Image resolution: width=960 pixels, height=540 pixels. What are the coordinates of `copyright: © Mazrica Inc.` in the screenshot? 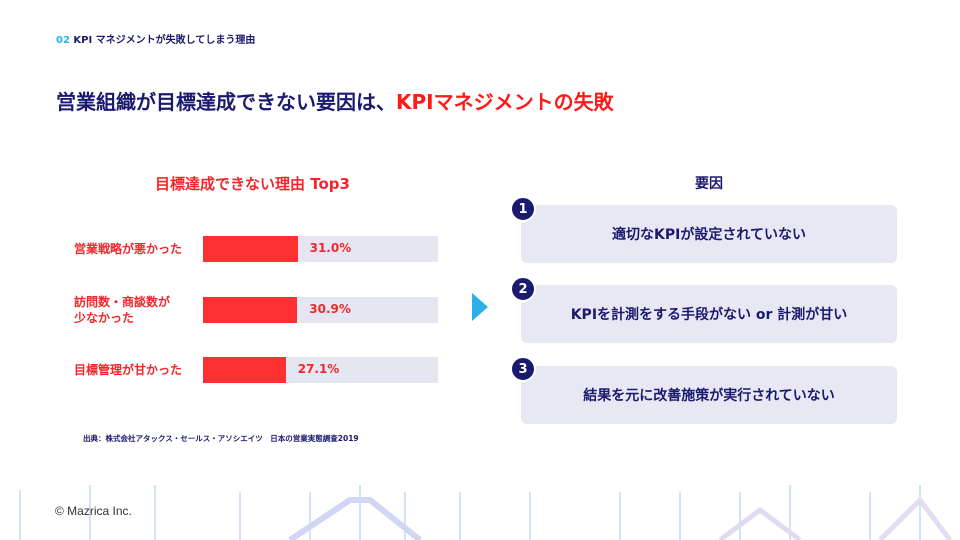 It's located at (93, 511).